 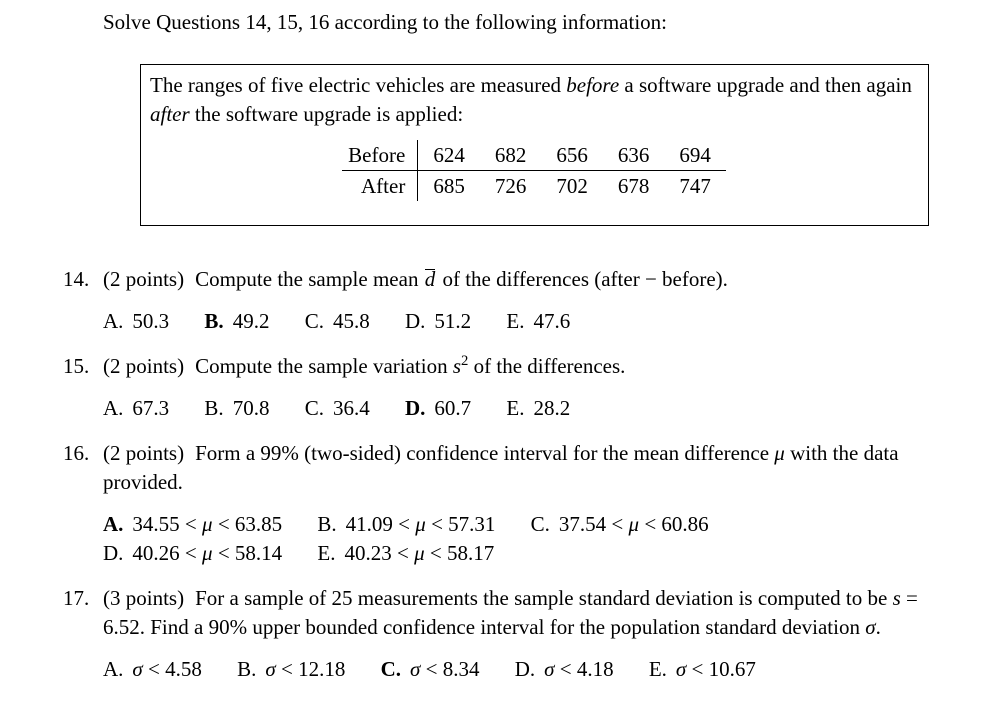 I want to click on table-row-before: Before 624 682 656 636 694, so click(x=534, y=155).